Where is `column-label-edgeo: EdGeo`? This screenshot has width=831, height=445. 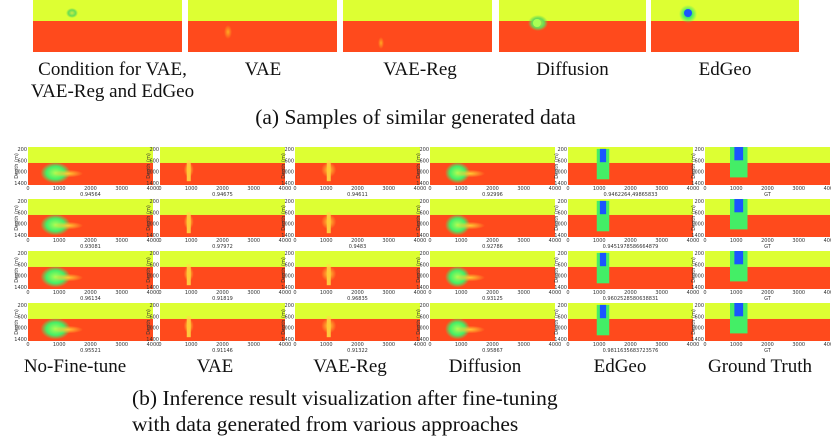
column-label-edgeo: EdGeo is located at coordinates (620, 366).